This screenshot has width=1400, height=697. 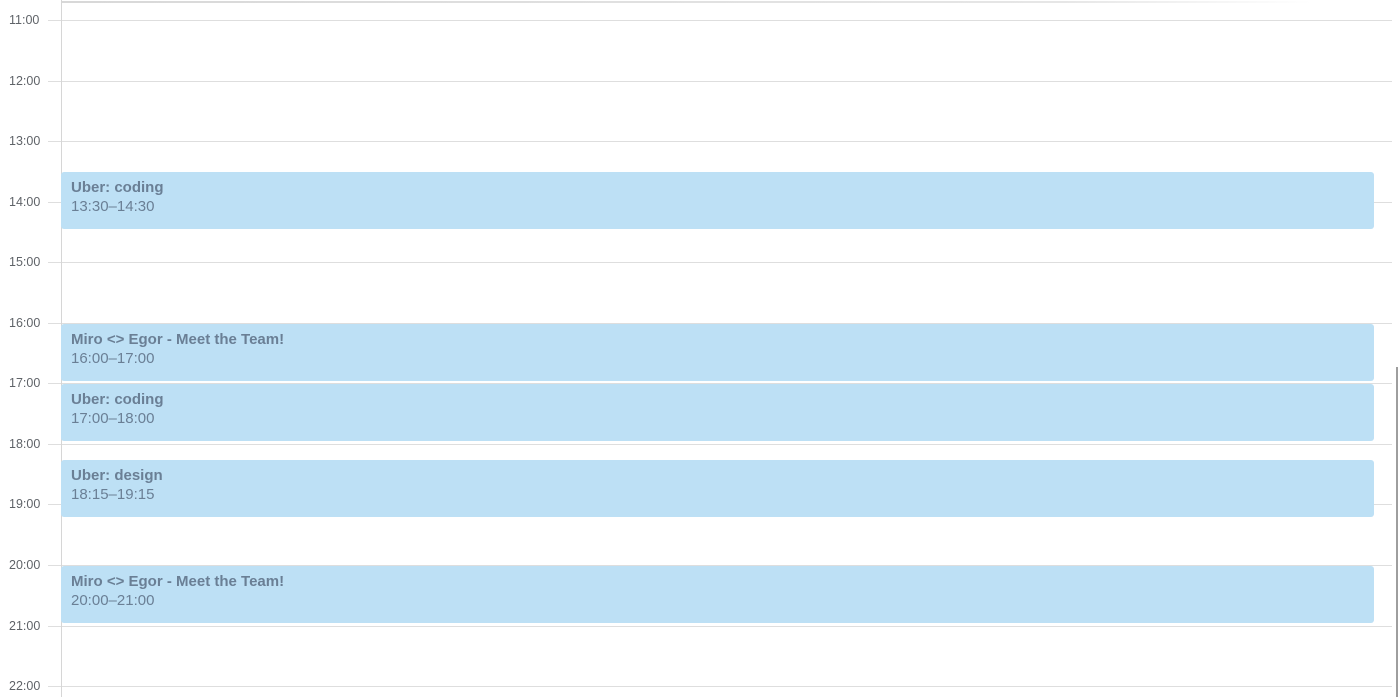 What do you see at coordinates (24, 20) in the screenshot?
I see `hour-label: 11:00` at bounding box center [24, 20].